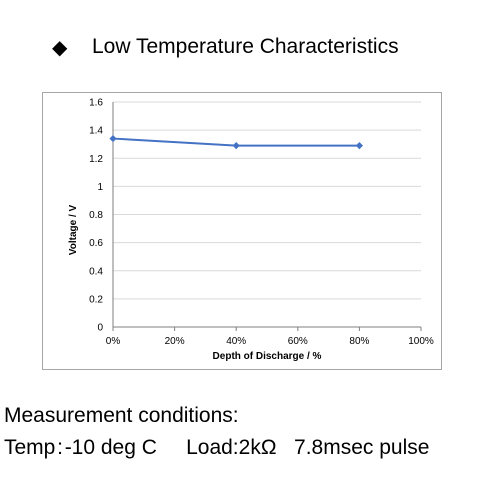  Describe the element at coordinates (96, 131) in the screenshot. I see `y-tick-label: 1.4` at that location.